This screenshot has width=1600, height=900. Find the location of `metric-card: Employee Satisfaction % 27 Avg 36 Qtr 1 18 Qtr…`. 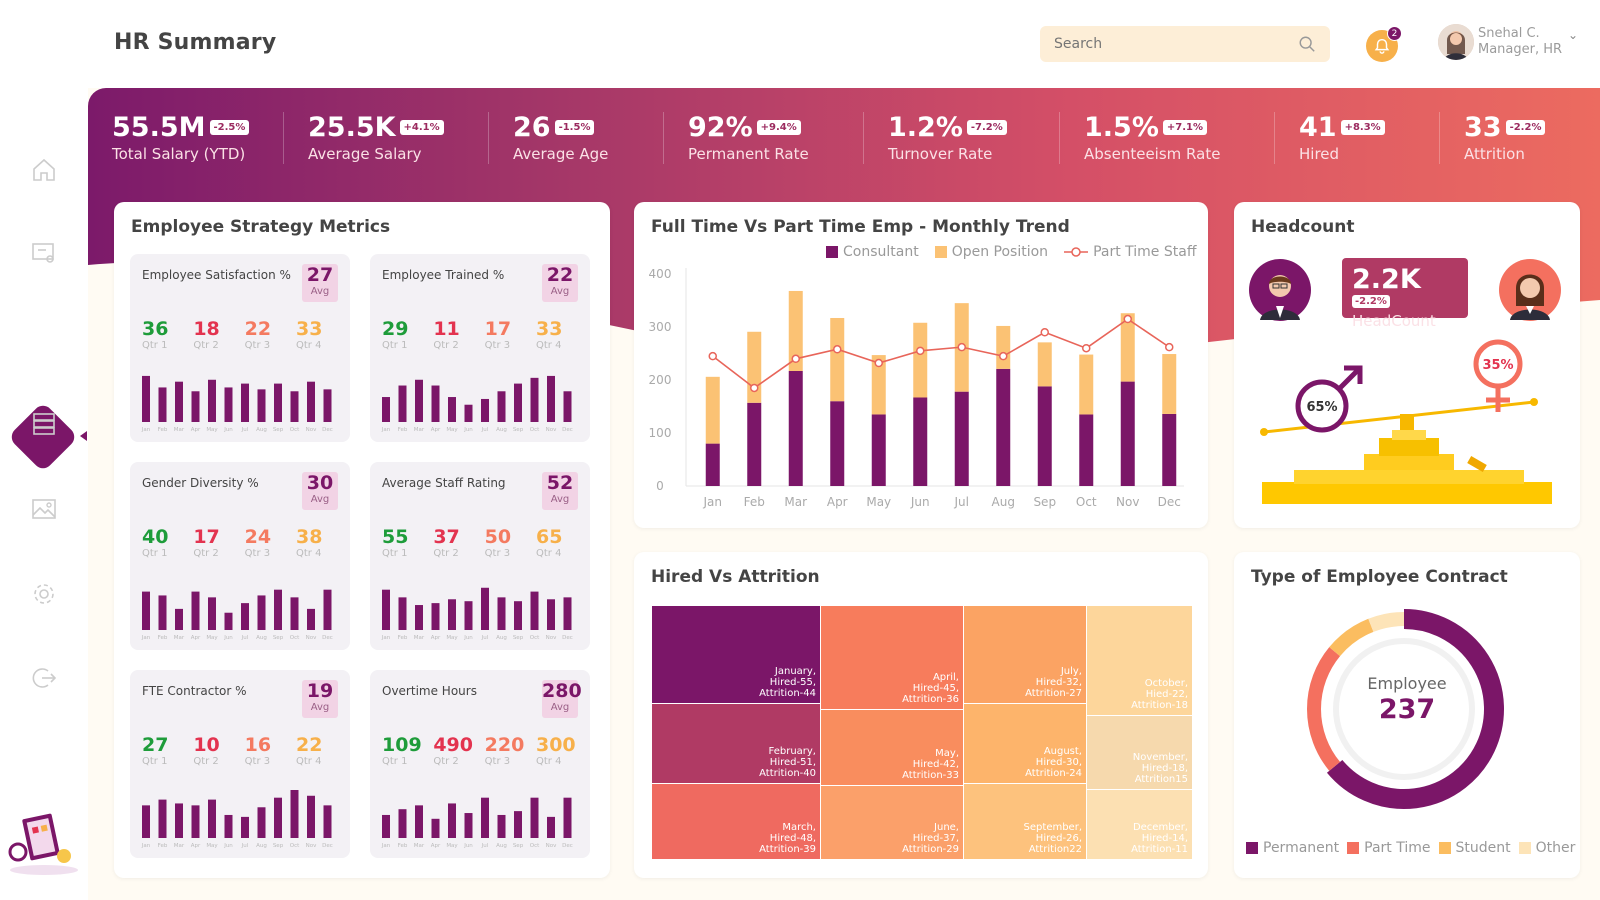

metric-card: Employee Satisfaction % 27 Avg 36 Qtr 1 18 Qtr… is located at coordinates (240, 348).